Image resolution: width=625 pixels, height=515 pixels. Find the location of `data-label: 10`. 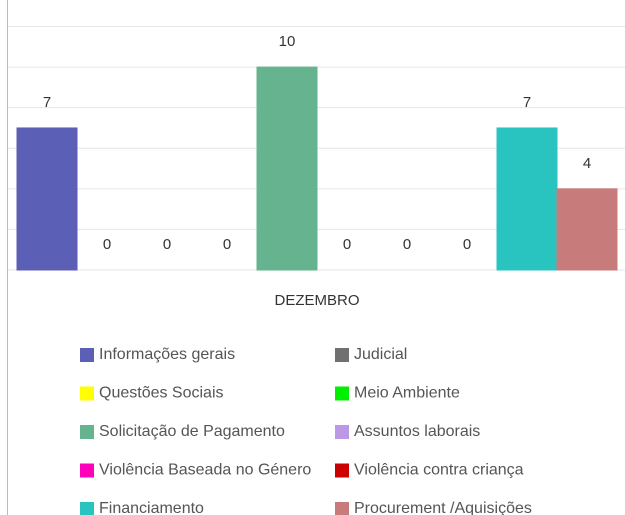

data-label: 10 is located at coordinates (287, 41).